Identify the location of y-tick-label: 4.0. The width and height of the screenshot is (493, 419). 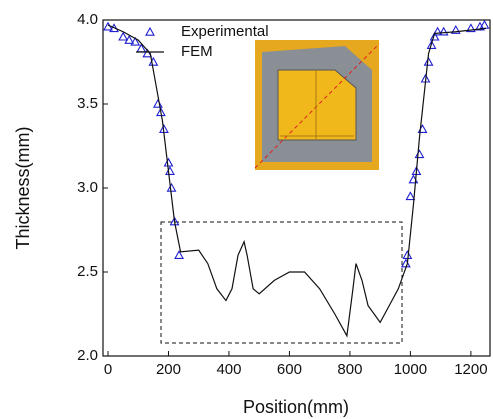
(87, 19).